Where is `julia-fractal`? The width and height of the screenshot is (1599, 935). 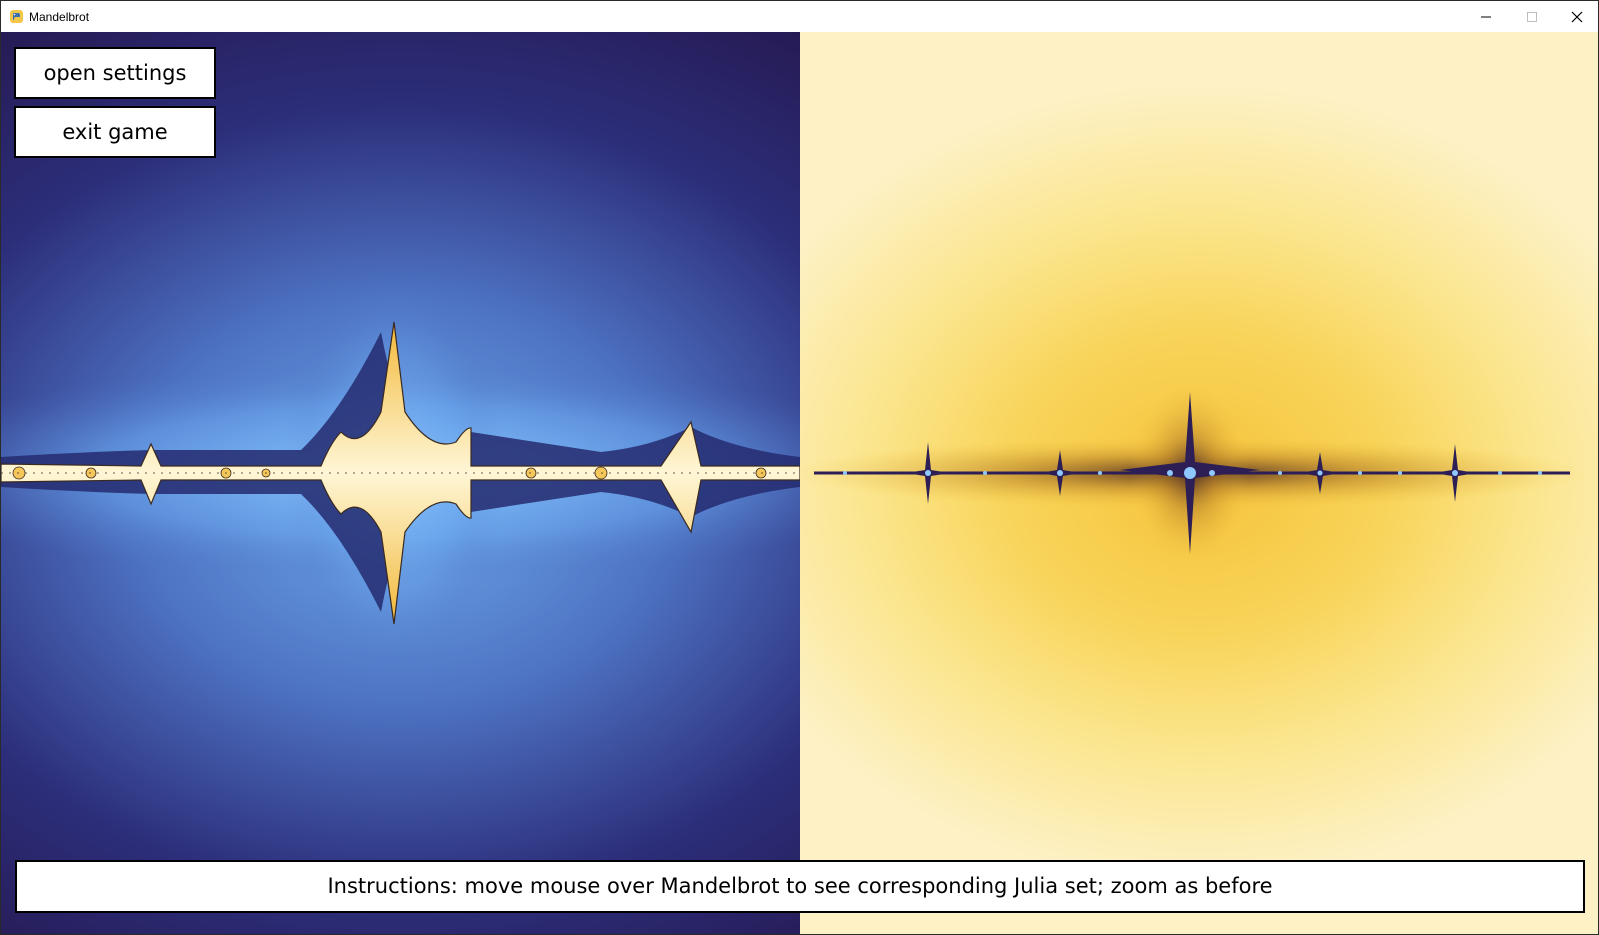
julia-fractal is located at coordinates (1195, 473).